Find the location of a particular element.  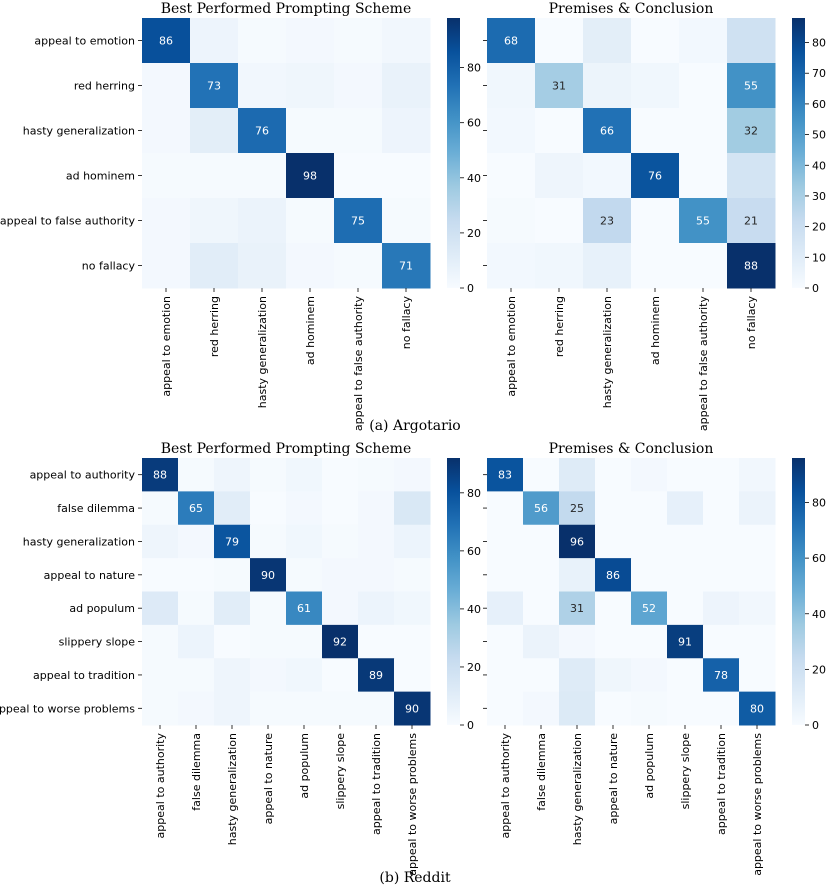

cell-value-label: 73 is located at coordinates (214, 86).